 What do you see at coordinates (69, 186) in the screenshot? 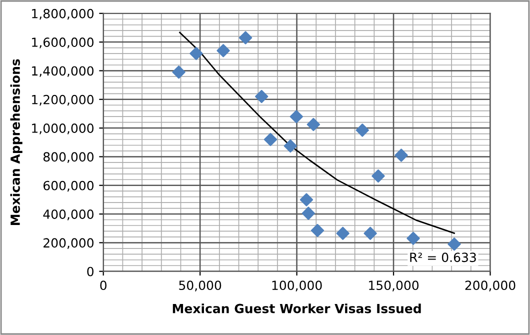
I see `y-tick-label: 600,000` at bounding box center [69, 186].